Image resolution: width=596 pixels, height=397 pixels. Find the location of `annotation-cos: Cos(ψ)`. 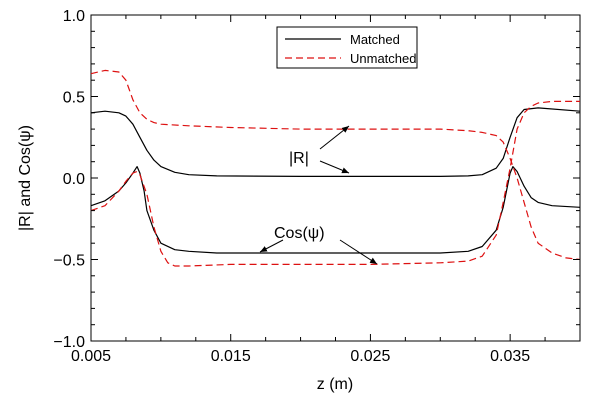

annotation-cos: Cos(ψ) is located at coordinates (318, 245).